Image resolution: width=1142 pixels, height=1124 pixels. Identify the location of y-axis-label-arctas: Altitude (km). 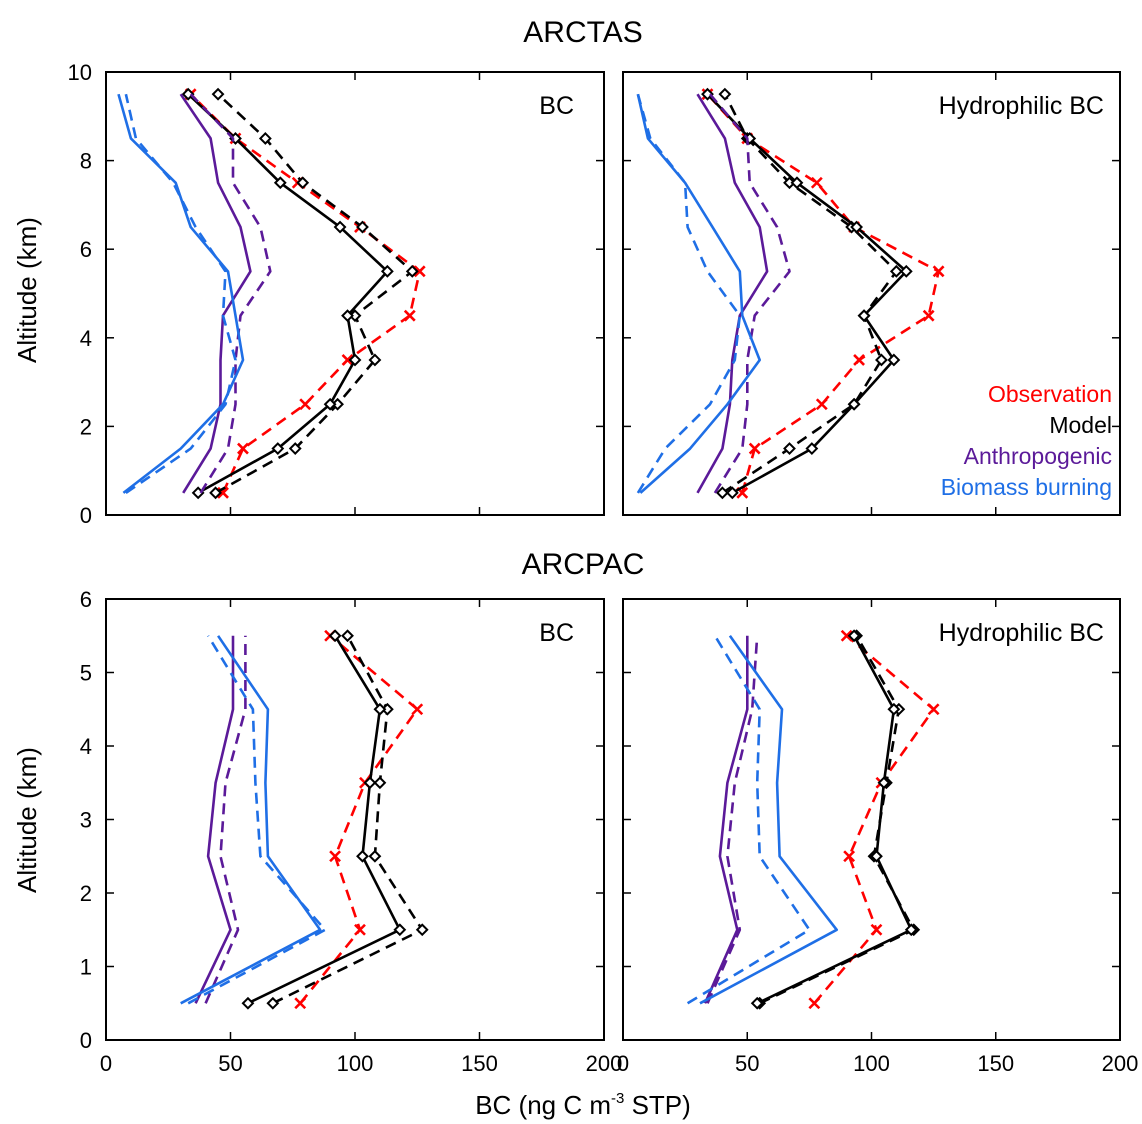
(27, 290).